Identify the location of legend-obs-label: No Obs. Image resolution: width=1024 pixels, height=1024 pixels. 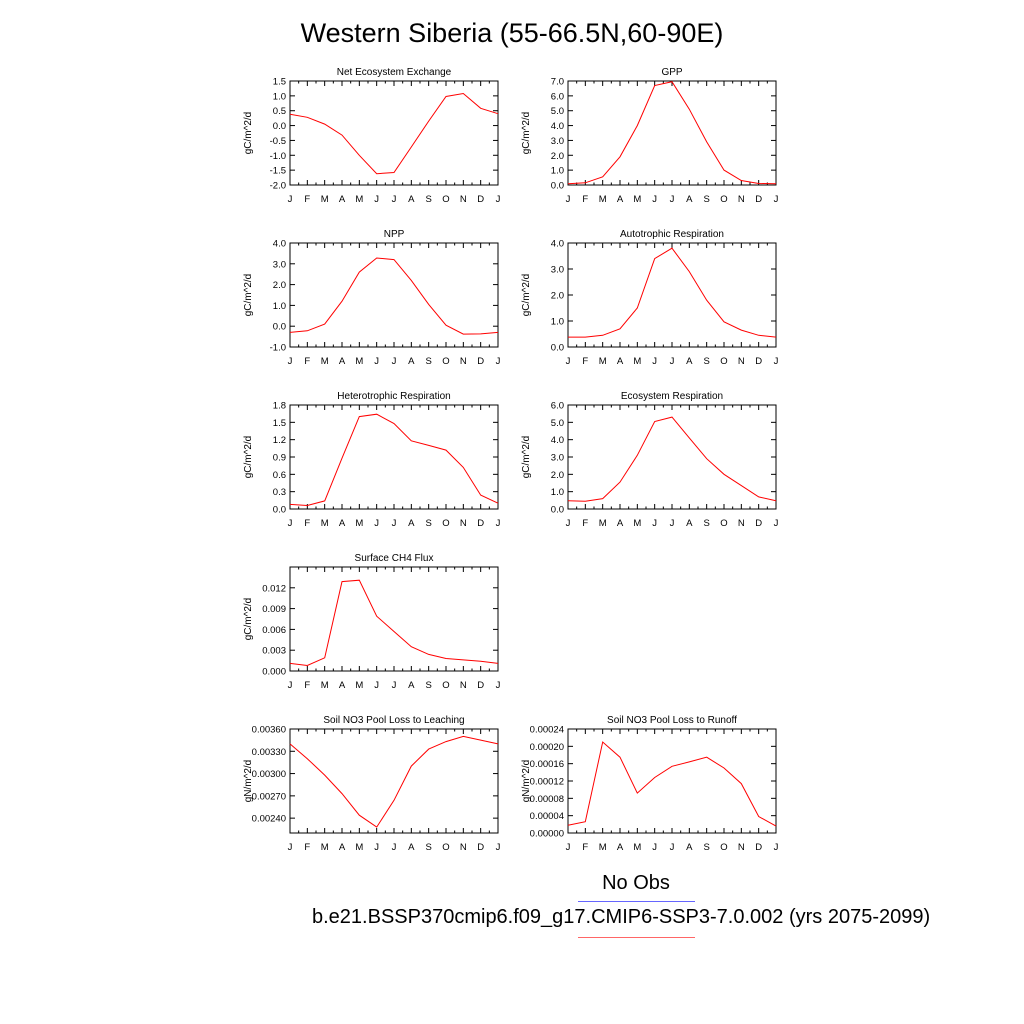
(636, 883).